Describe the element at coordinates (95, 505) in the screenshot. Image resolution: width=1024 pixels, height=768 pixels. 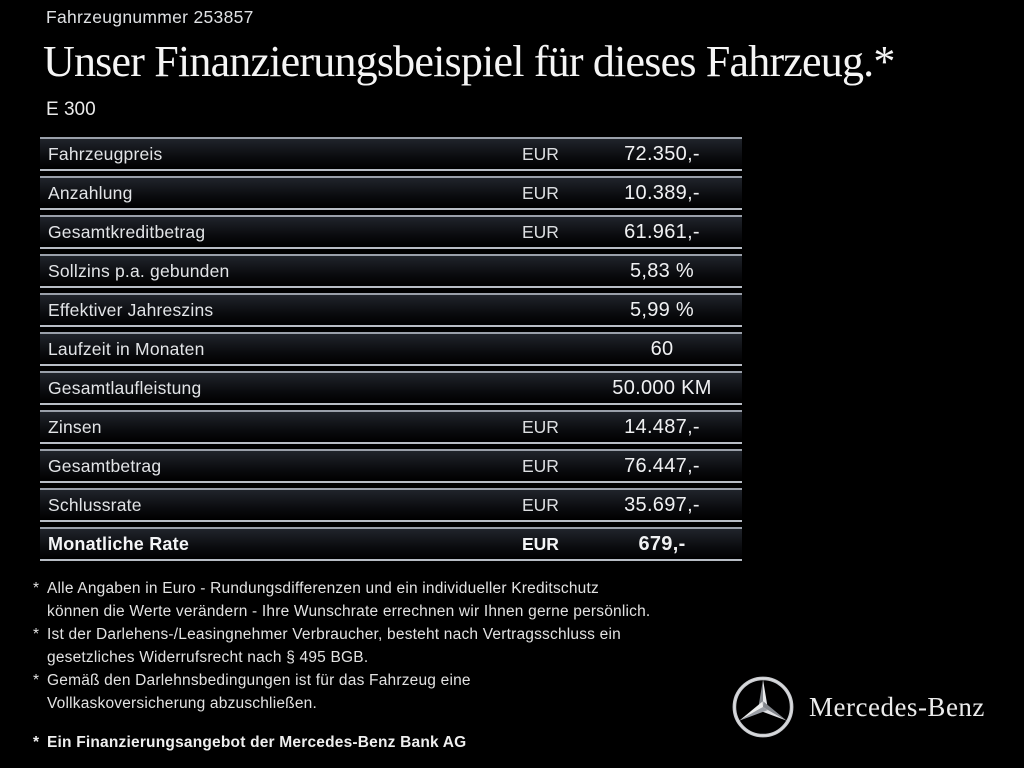
I see `row-label: Schlussrate` at that location.